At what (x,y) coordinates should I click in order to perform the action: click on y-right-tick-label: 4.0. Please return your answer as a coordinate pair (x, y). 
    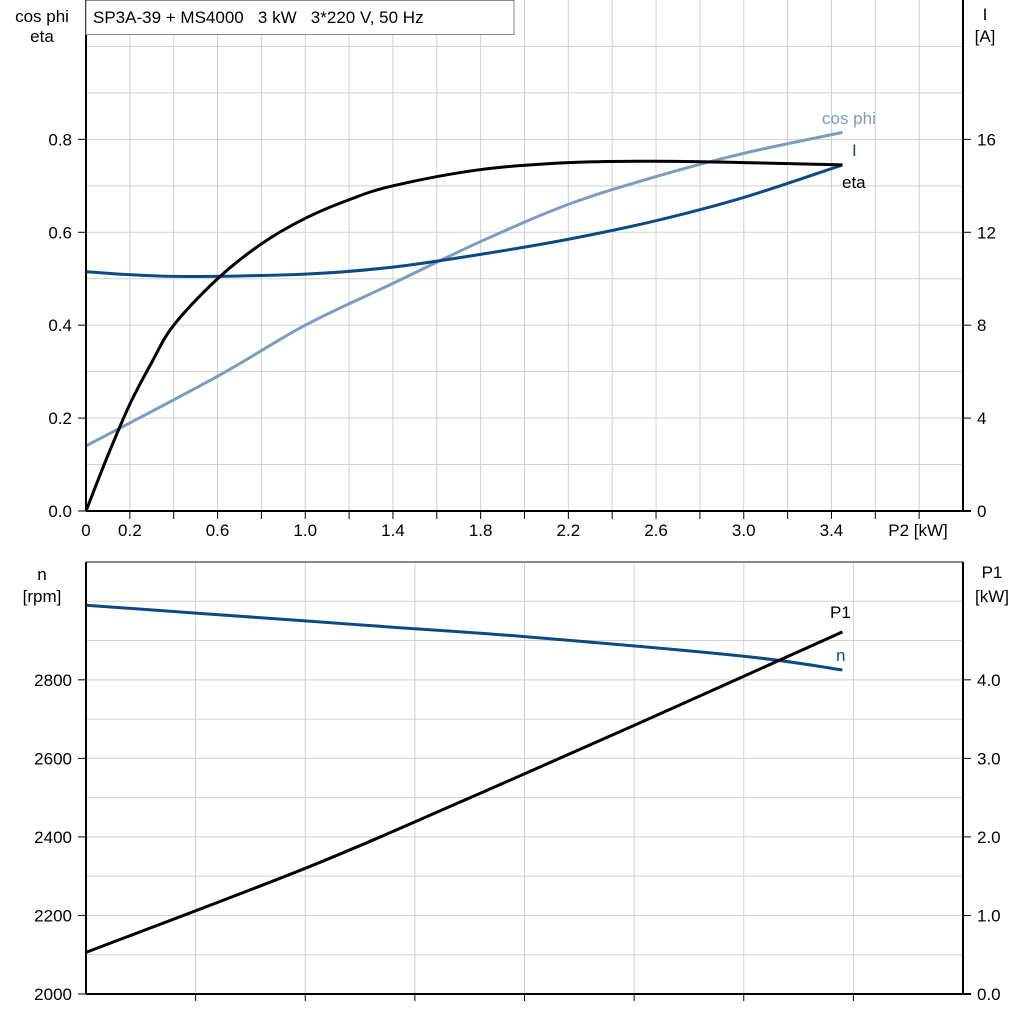
    Looking at the image, I should click on (989, 680).